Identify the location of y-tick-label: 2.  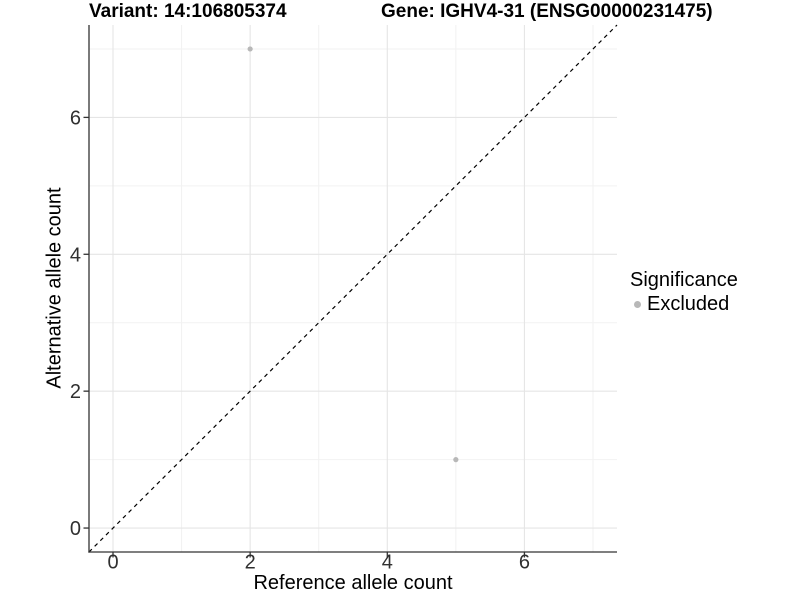
(75, 392).